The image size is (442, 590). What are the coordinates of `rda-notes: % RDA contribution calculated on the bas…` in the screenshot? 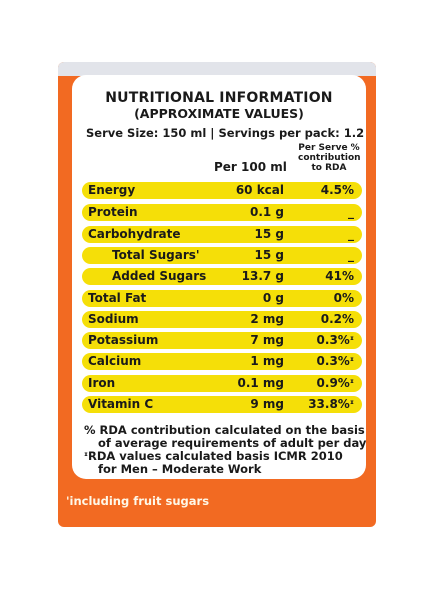 It's located at (225, 449).